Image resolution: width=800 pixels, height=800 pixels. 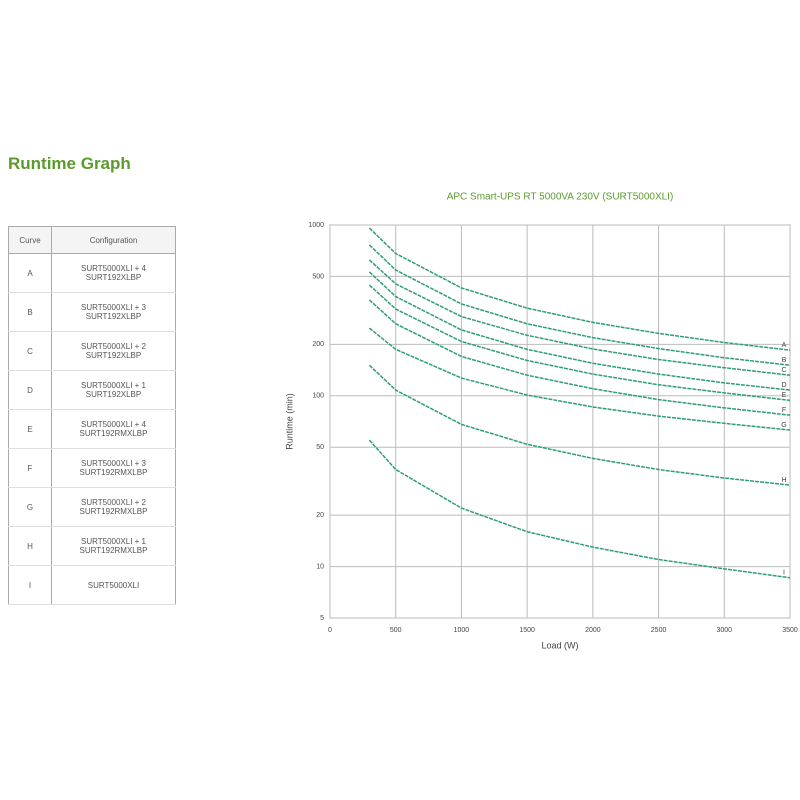 I want to click on table-row: F SURT5000XLI + 3 SURT192RMXLBP, so click(x=92, y=468).